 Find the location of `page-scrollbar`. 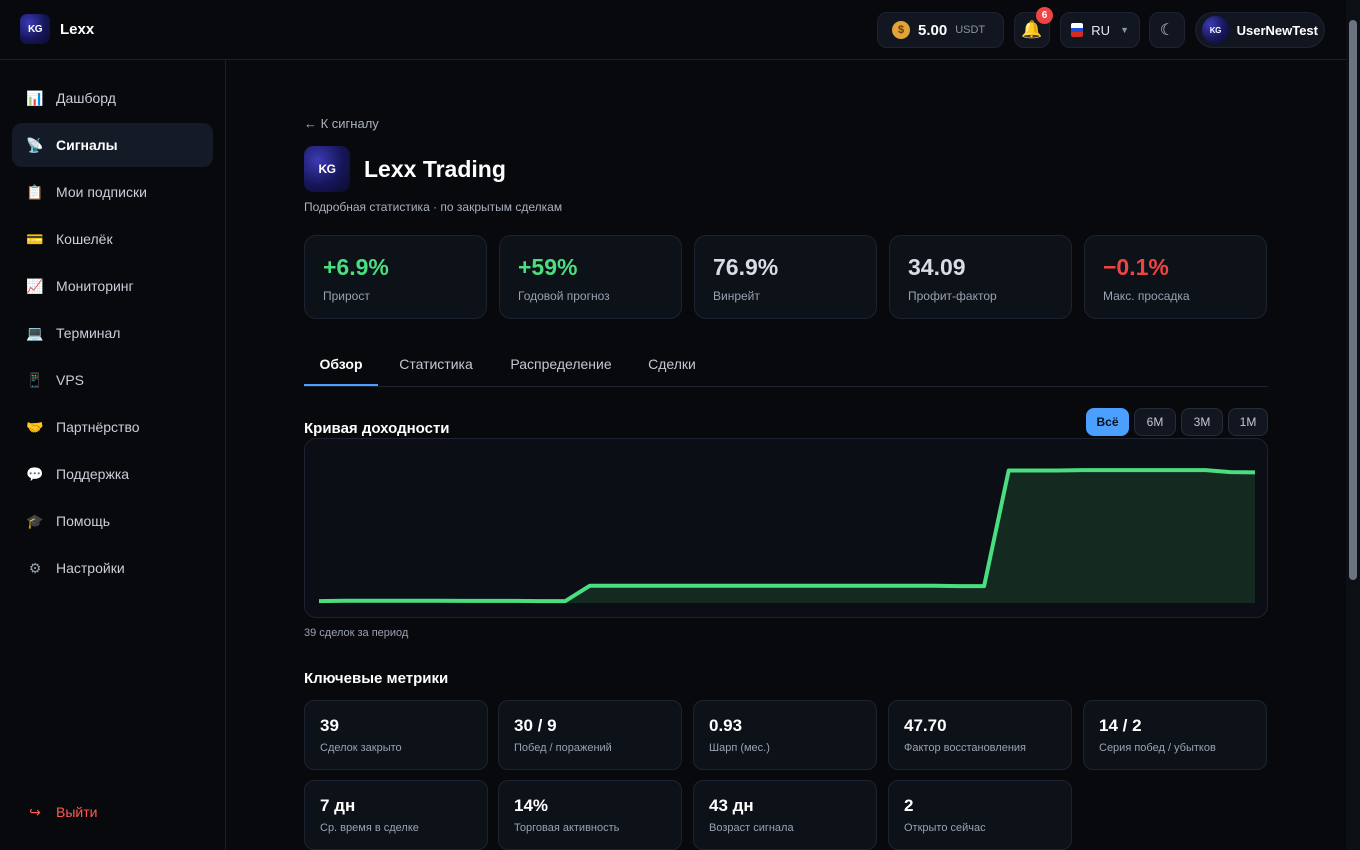

page-scrollbar is located at coordinates (1353, 425).